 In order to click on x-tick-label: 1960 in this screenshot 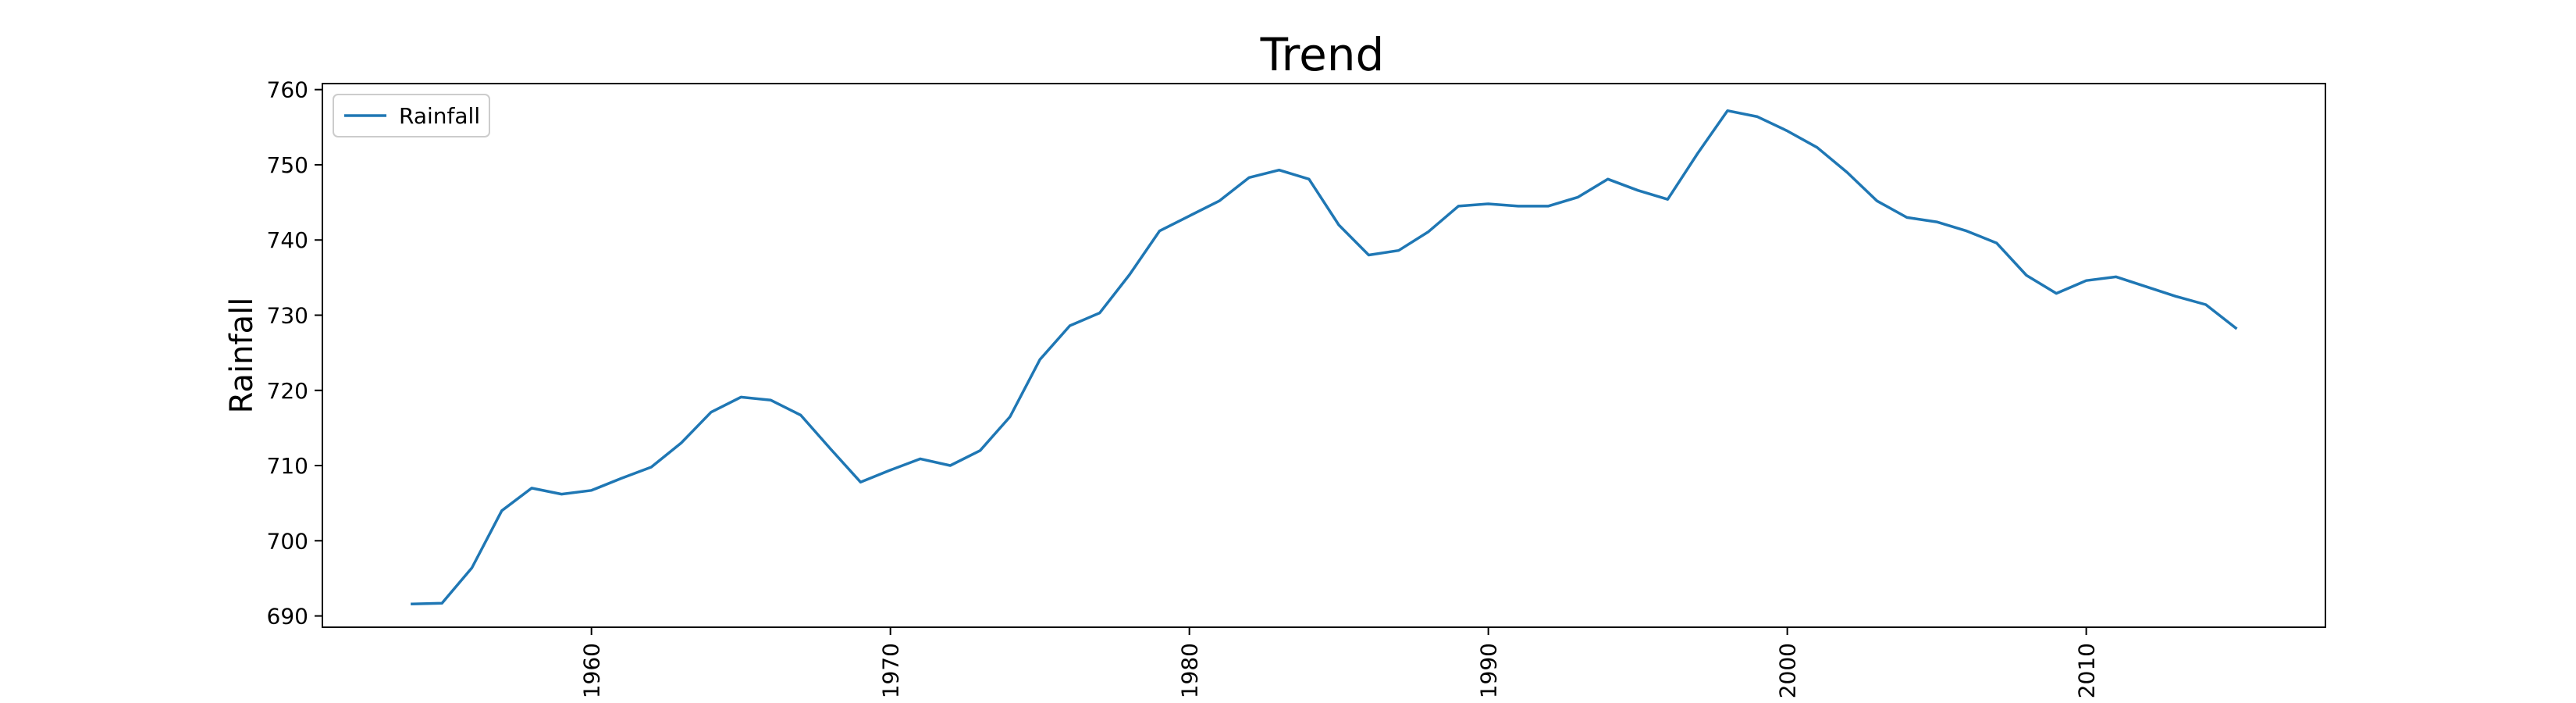, I will do `click(592, 670)`.